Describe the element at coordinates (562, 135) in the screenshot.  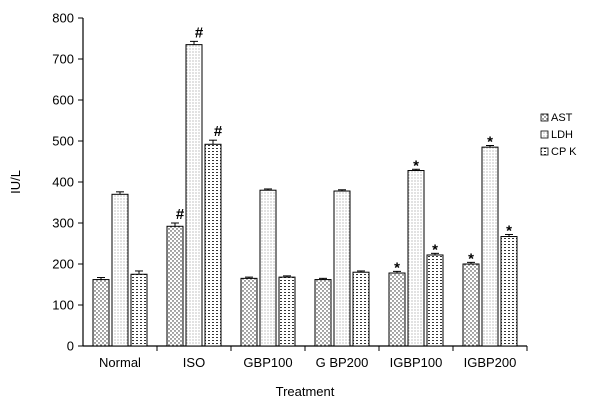
I see `legend-label: LDH` at that location.